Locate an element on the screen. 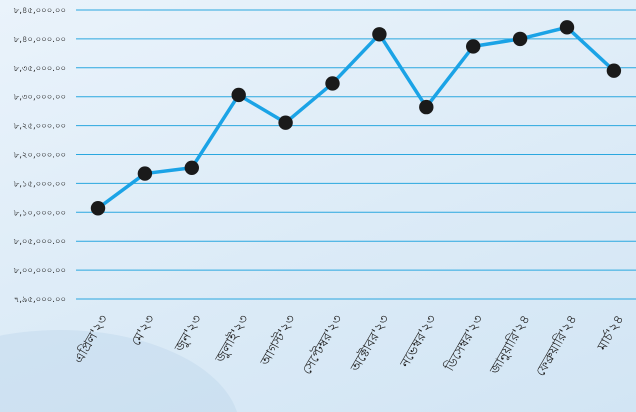 The image size is (636, 412). x-tick-label: মে'২৩ is located at coordinates (143, 331).